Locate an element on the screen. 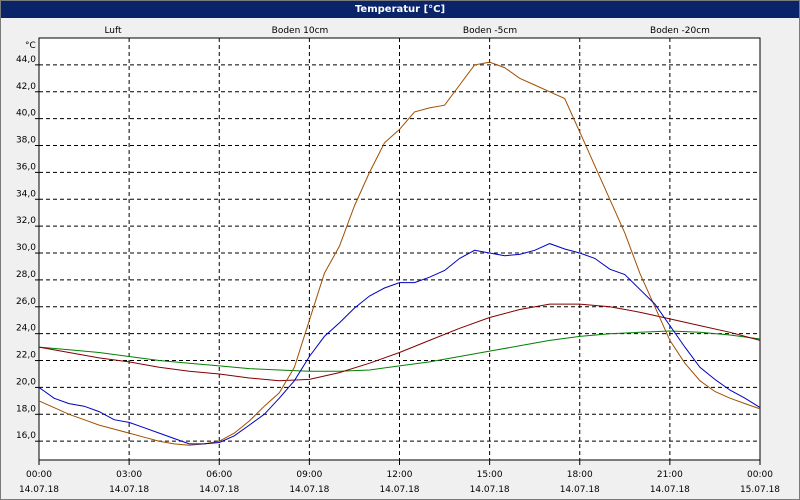 The width and height of the screenshot is (800, 500). chart-title: Temperatur [°C] is located at coordinates (400, 9).